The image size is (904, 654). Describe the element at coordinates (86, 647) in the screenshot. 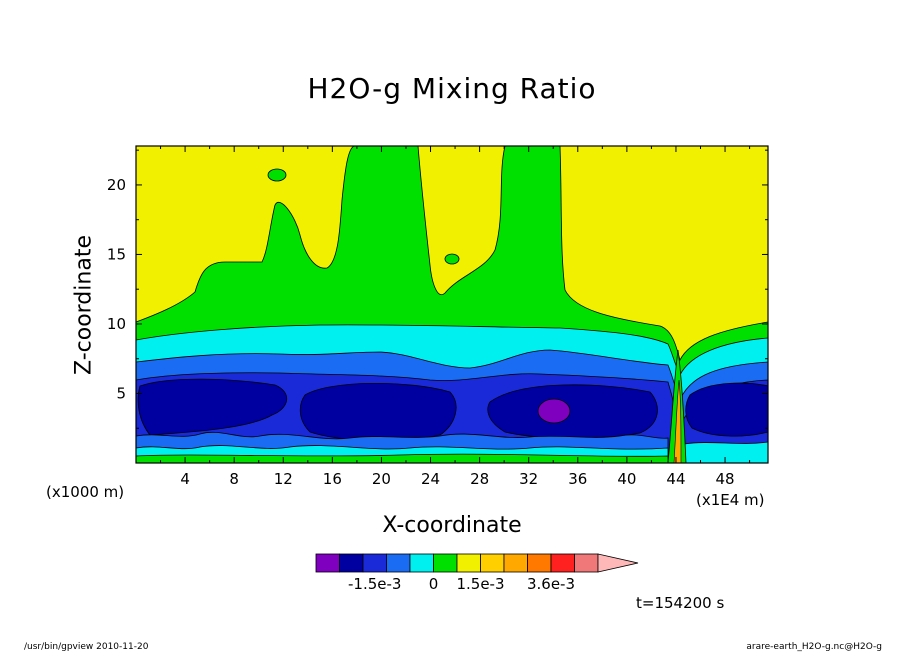

I see `footer-left: /usr/bin/gpview 2010-11-20` at that location.